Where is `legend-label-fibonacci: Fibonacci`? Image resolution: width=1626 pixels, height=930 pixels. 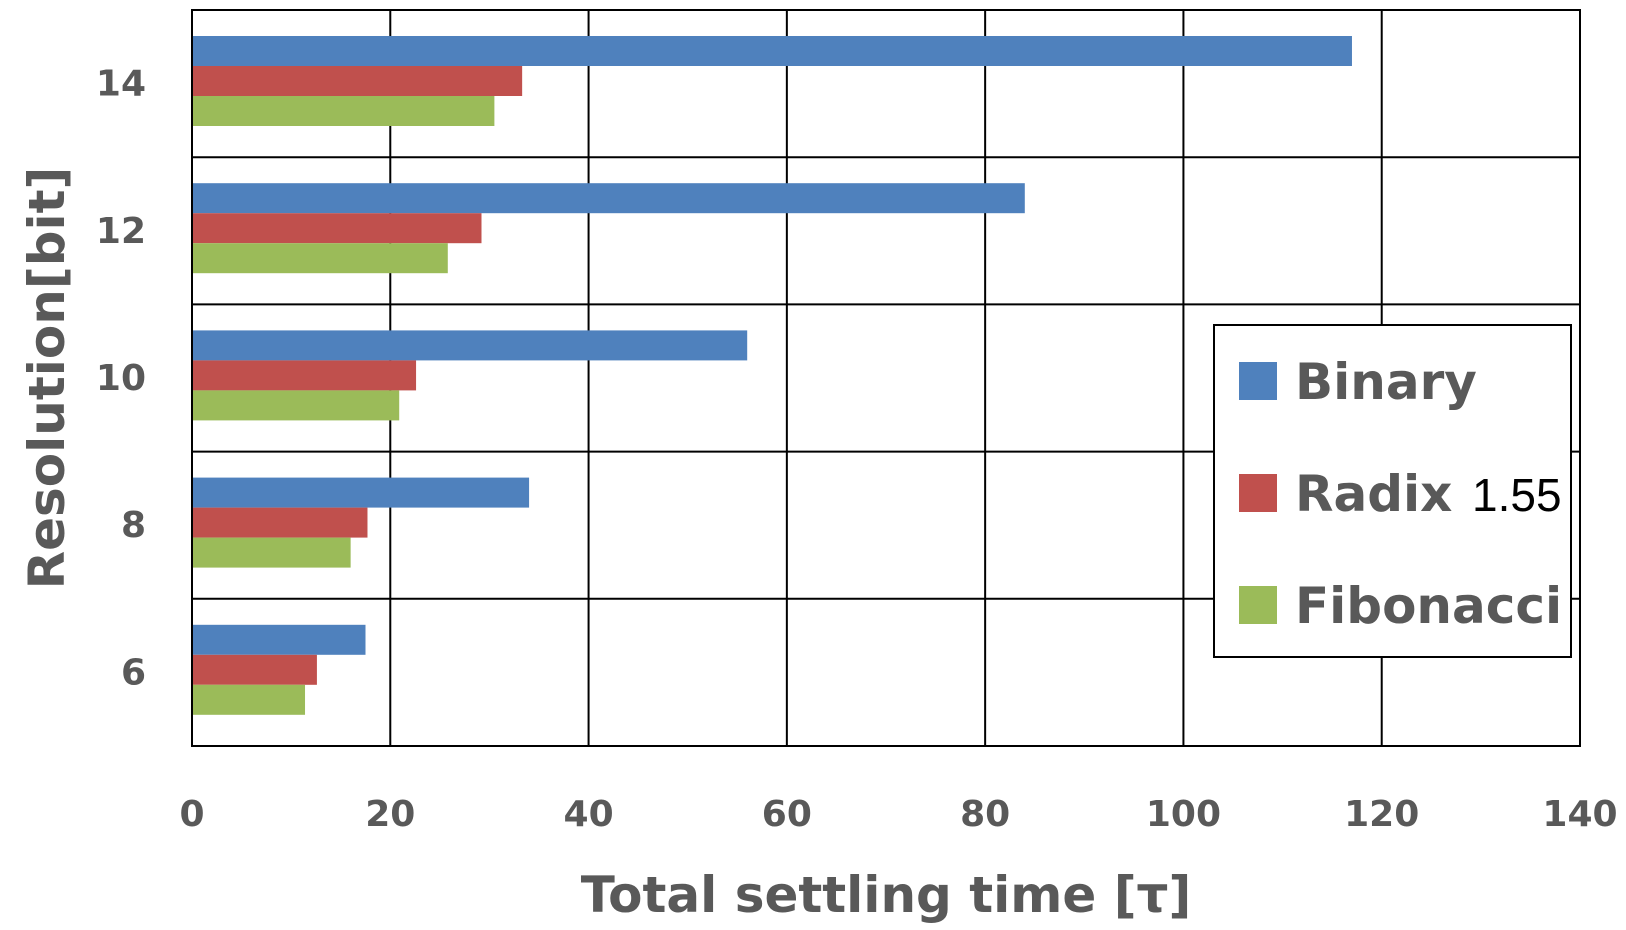 legend-label-fibonacci: Fibonacci is located at coordinates (1428, 606).